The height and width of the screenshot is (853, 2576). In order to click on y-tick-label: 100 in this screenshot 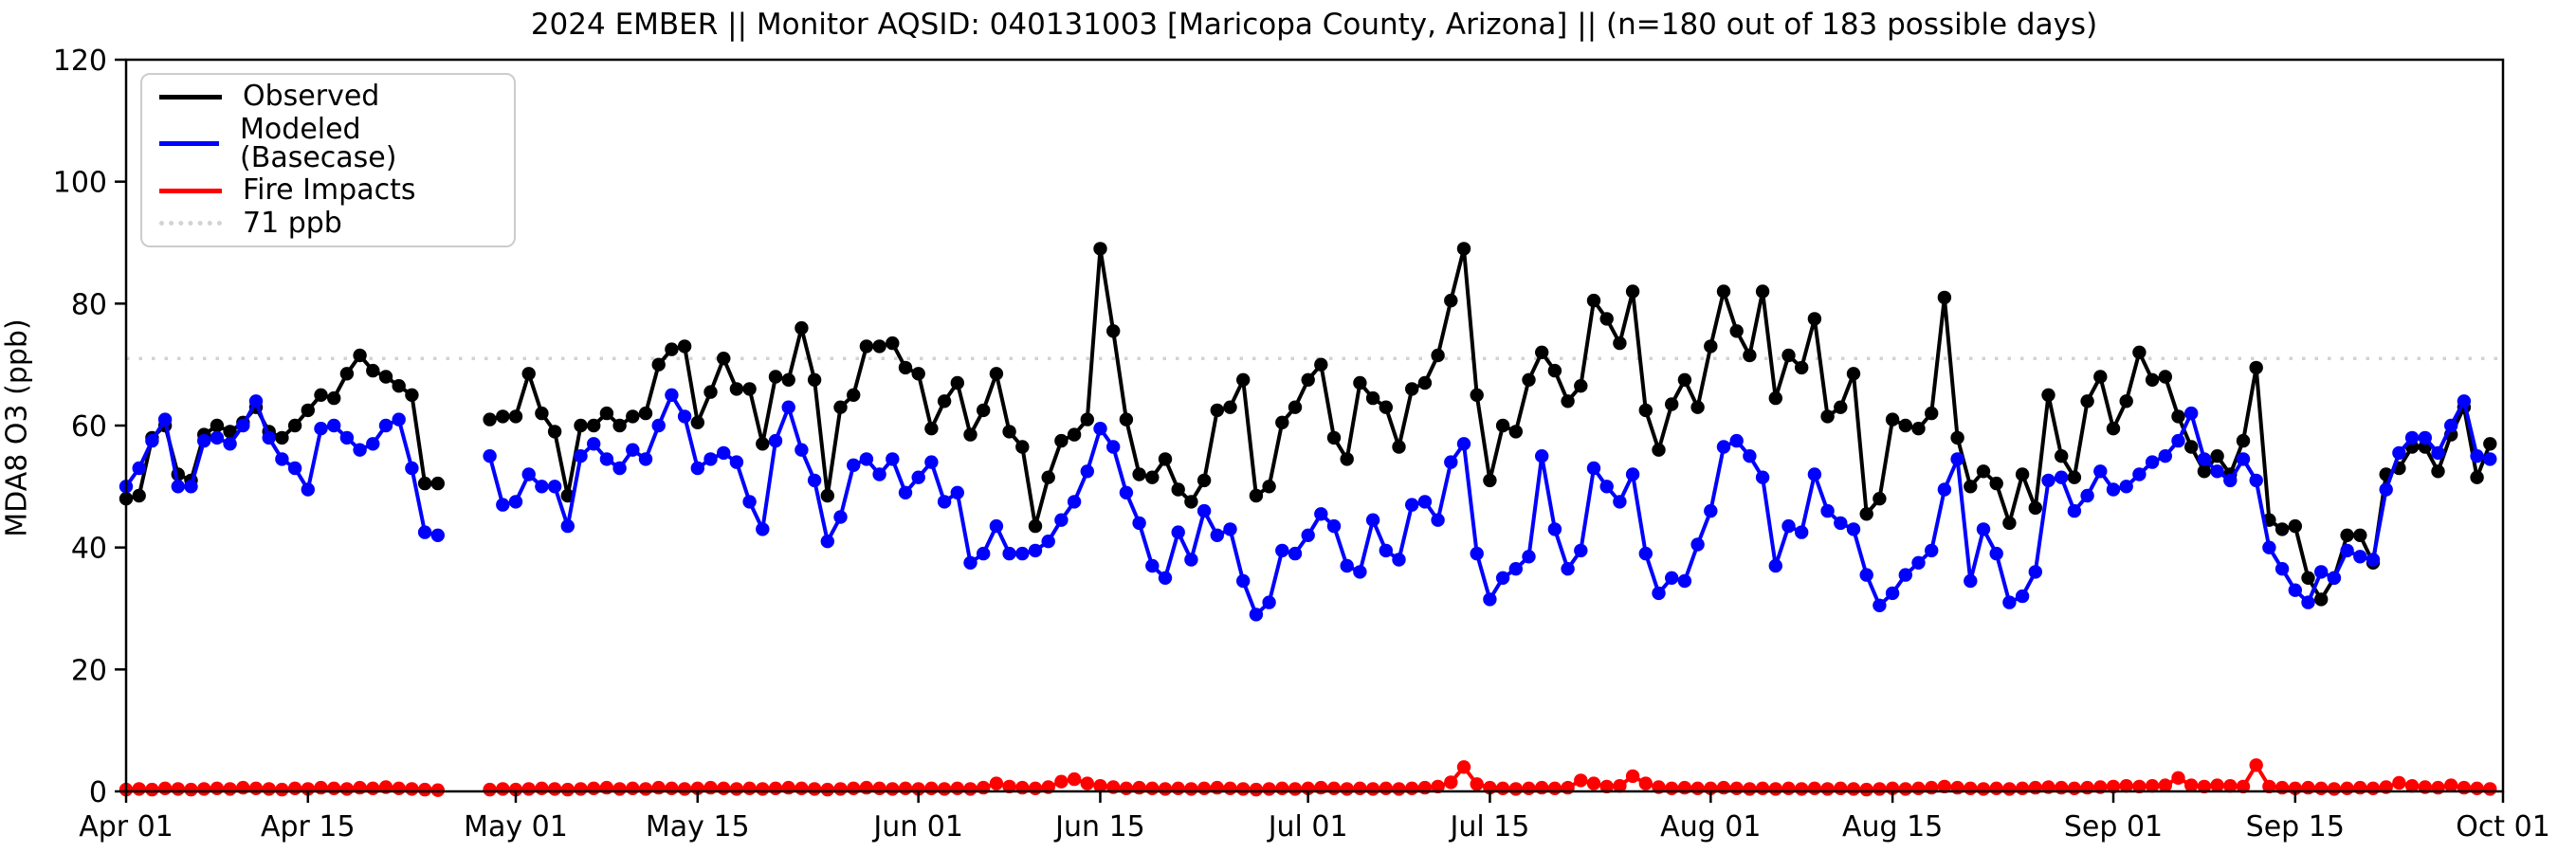, I will do `click(80, 183)`.